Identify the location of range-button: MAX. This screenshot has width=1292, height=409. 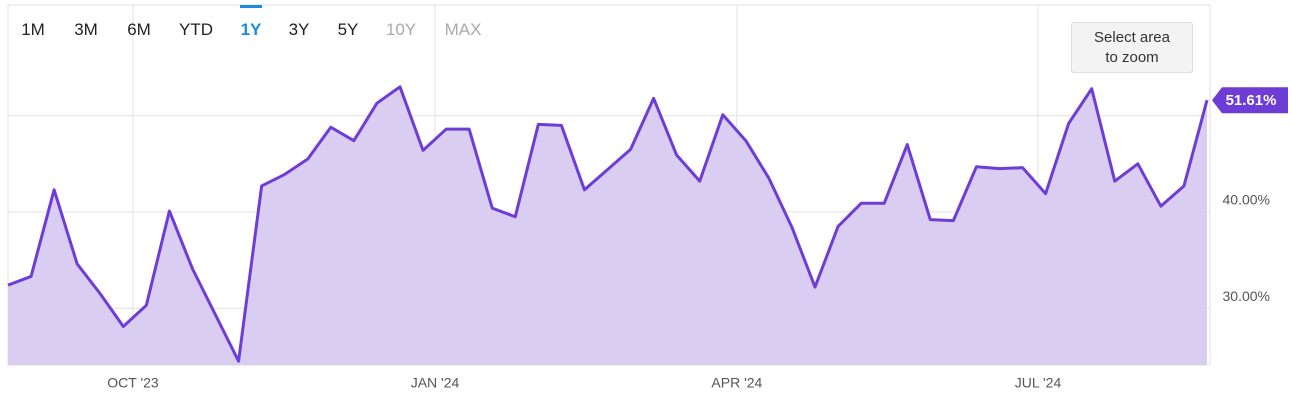
(463, 29).